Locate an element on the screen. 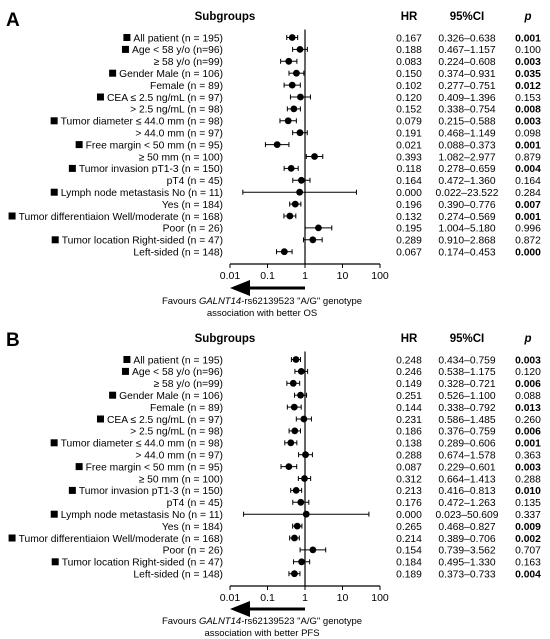 The height and width of the screenshot is (639, 550). hr-value: 0.079 is located at coordinates (409, 122).